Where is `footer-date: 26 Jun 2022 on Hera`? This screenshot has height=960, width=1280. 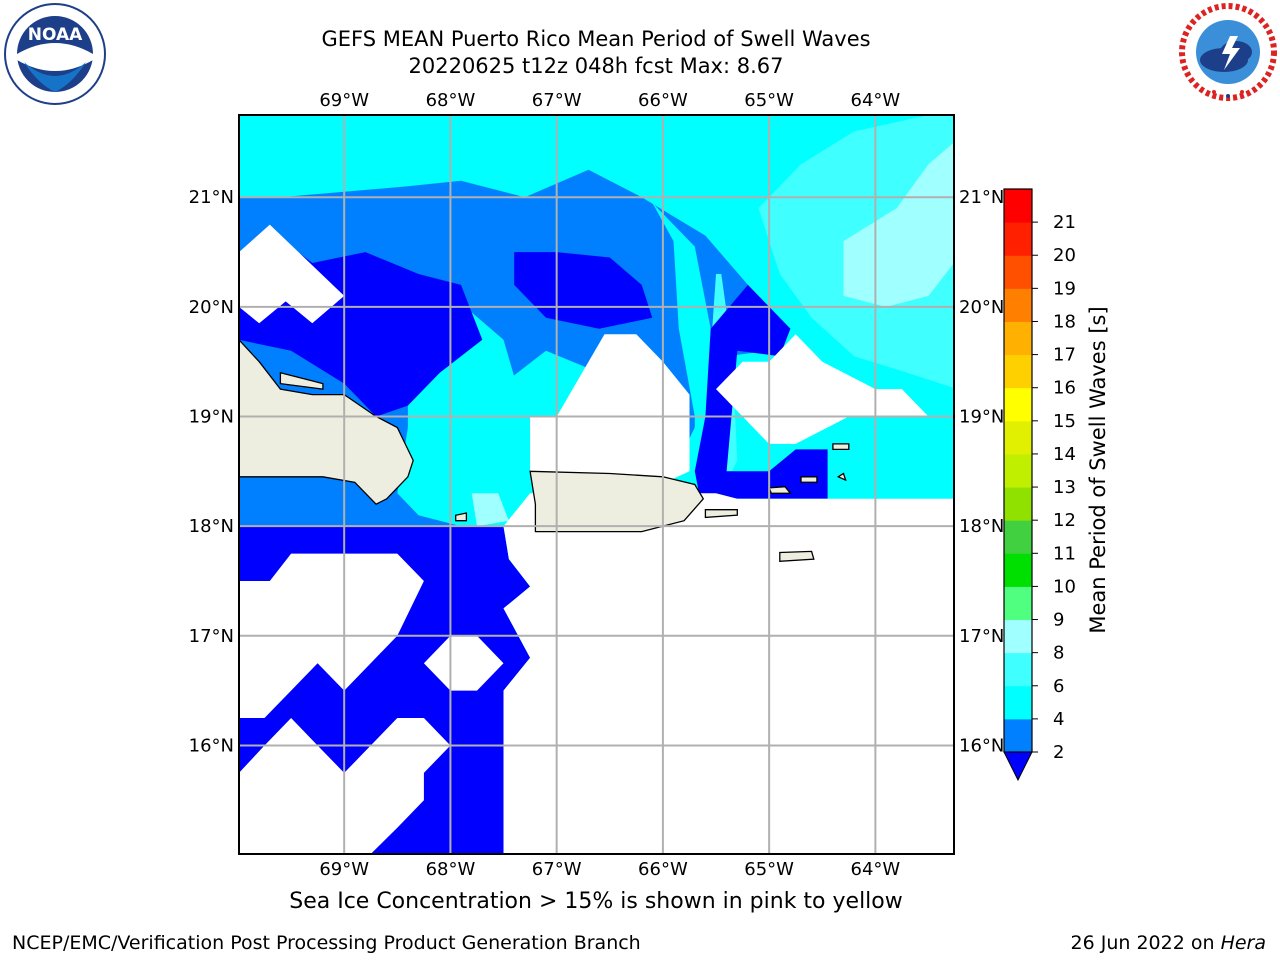
footer-date: 26 Jun 2022 on Hera is located at coordinates (1168, 943).